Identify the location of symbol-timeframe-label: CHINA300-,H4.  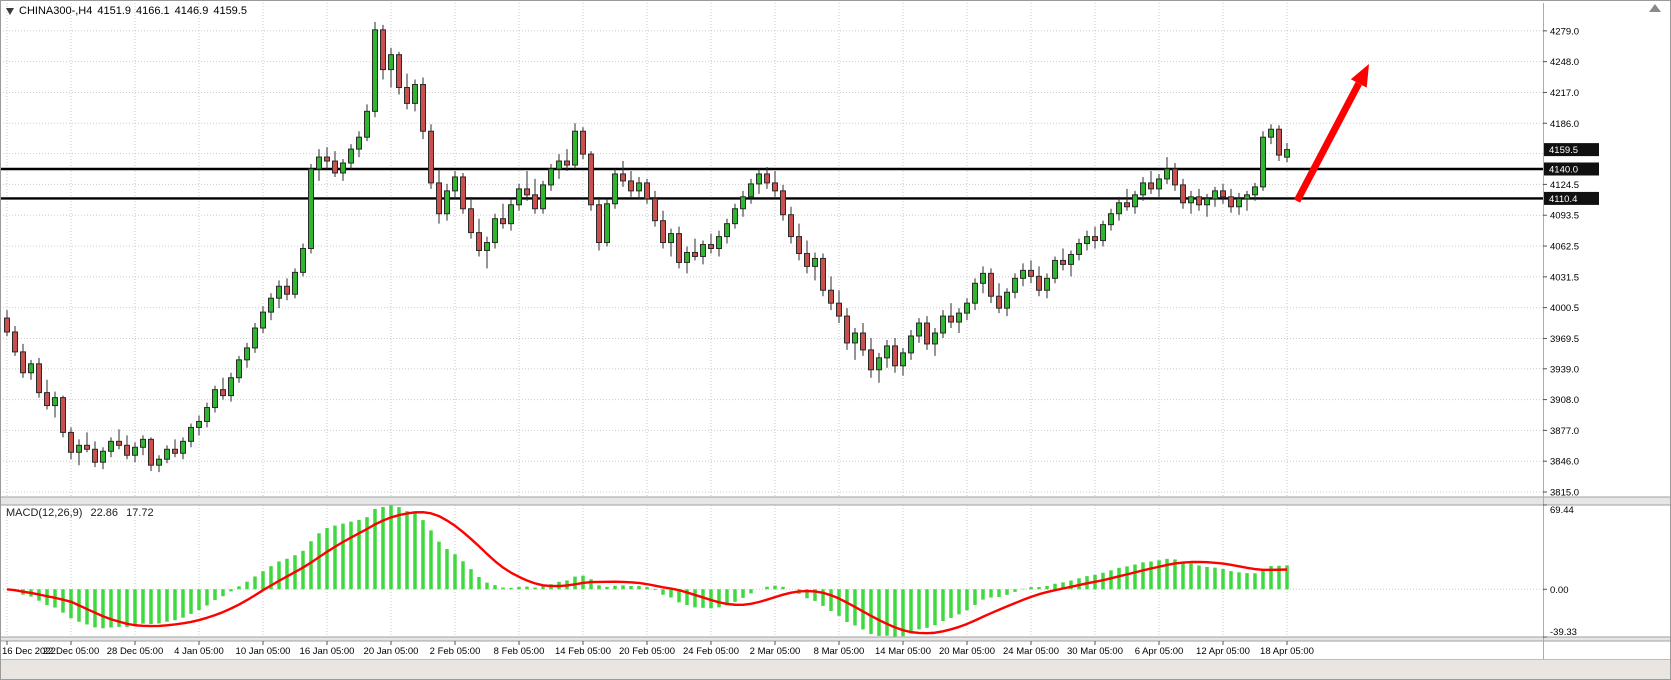
(56, 11).